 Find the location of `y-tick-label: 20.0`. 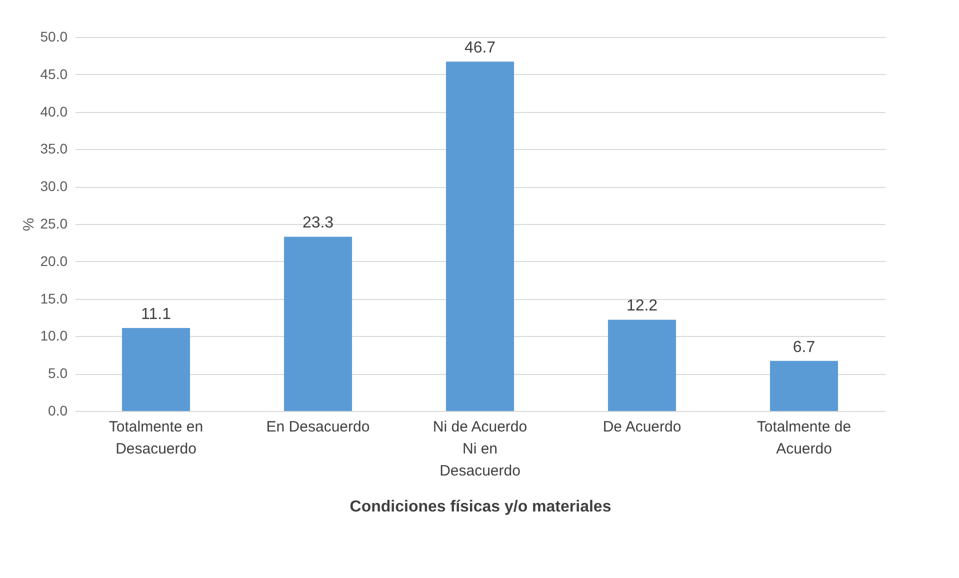

y-tick-label: 20.0 is located at coordinates (54, 260).